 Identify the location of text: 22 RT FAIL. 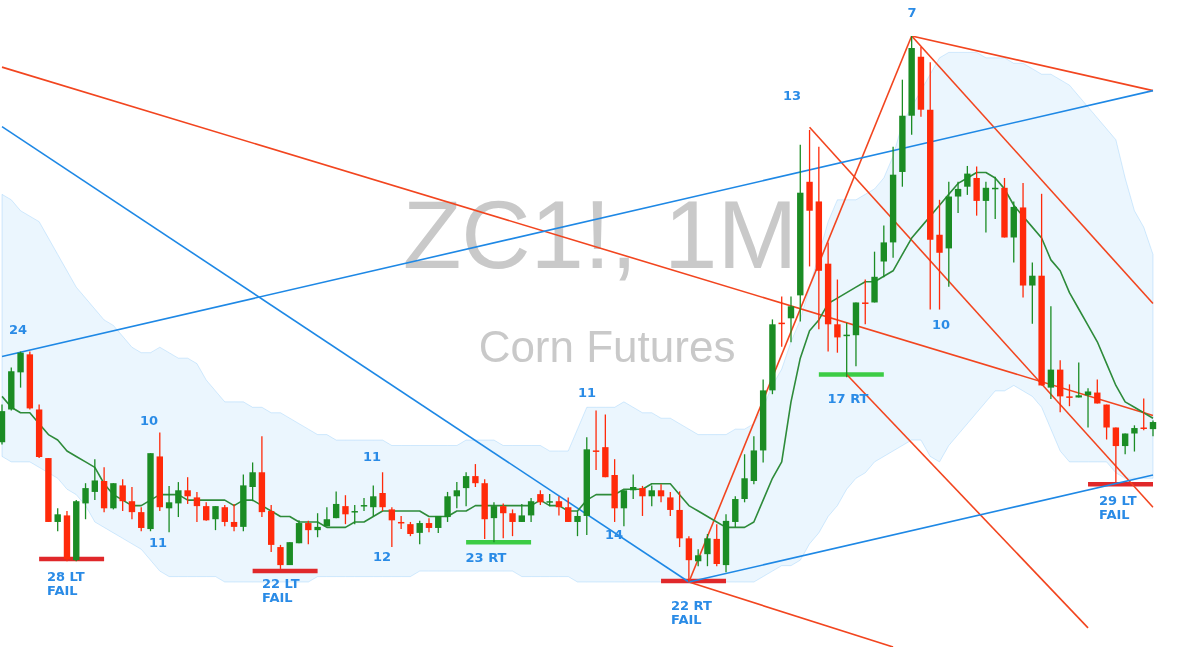
(692, 613).